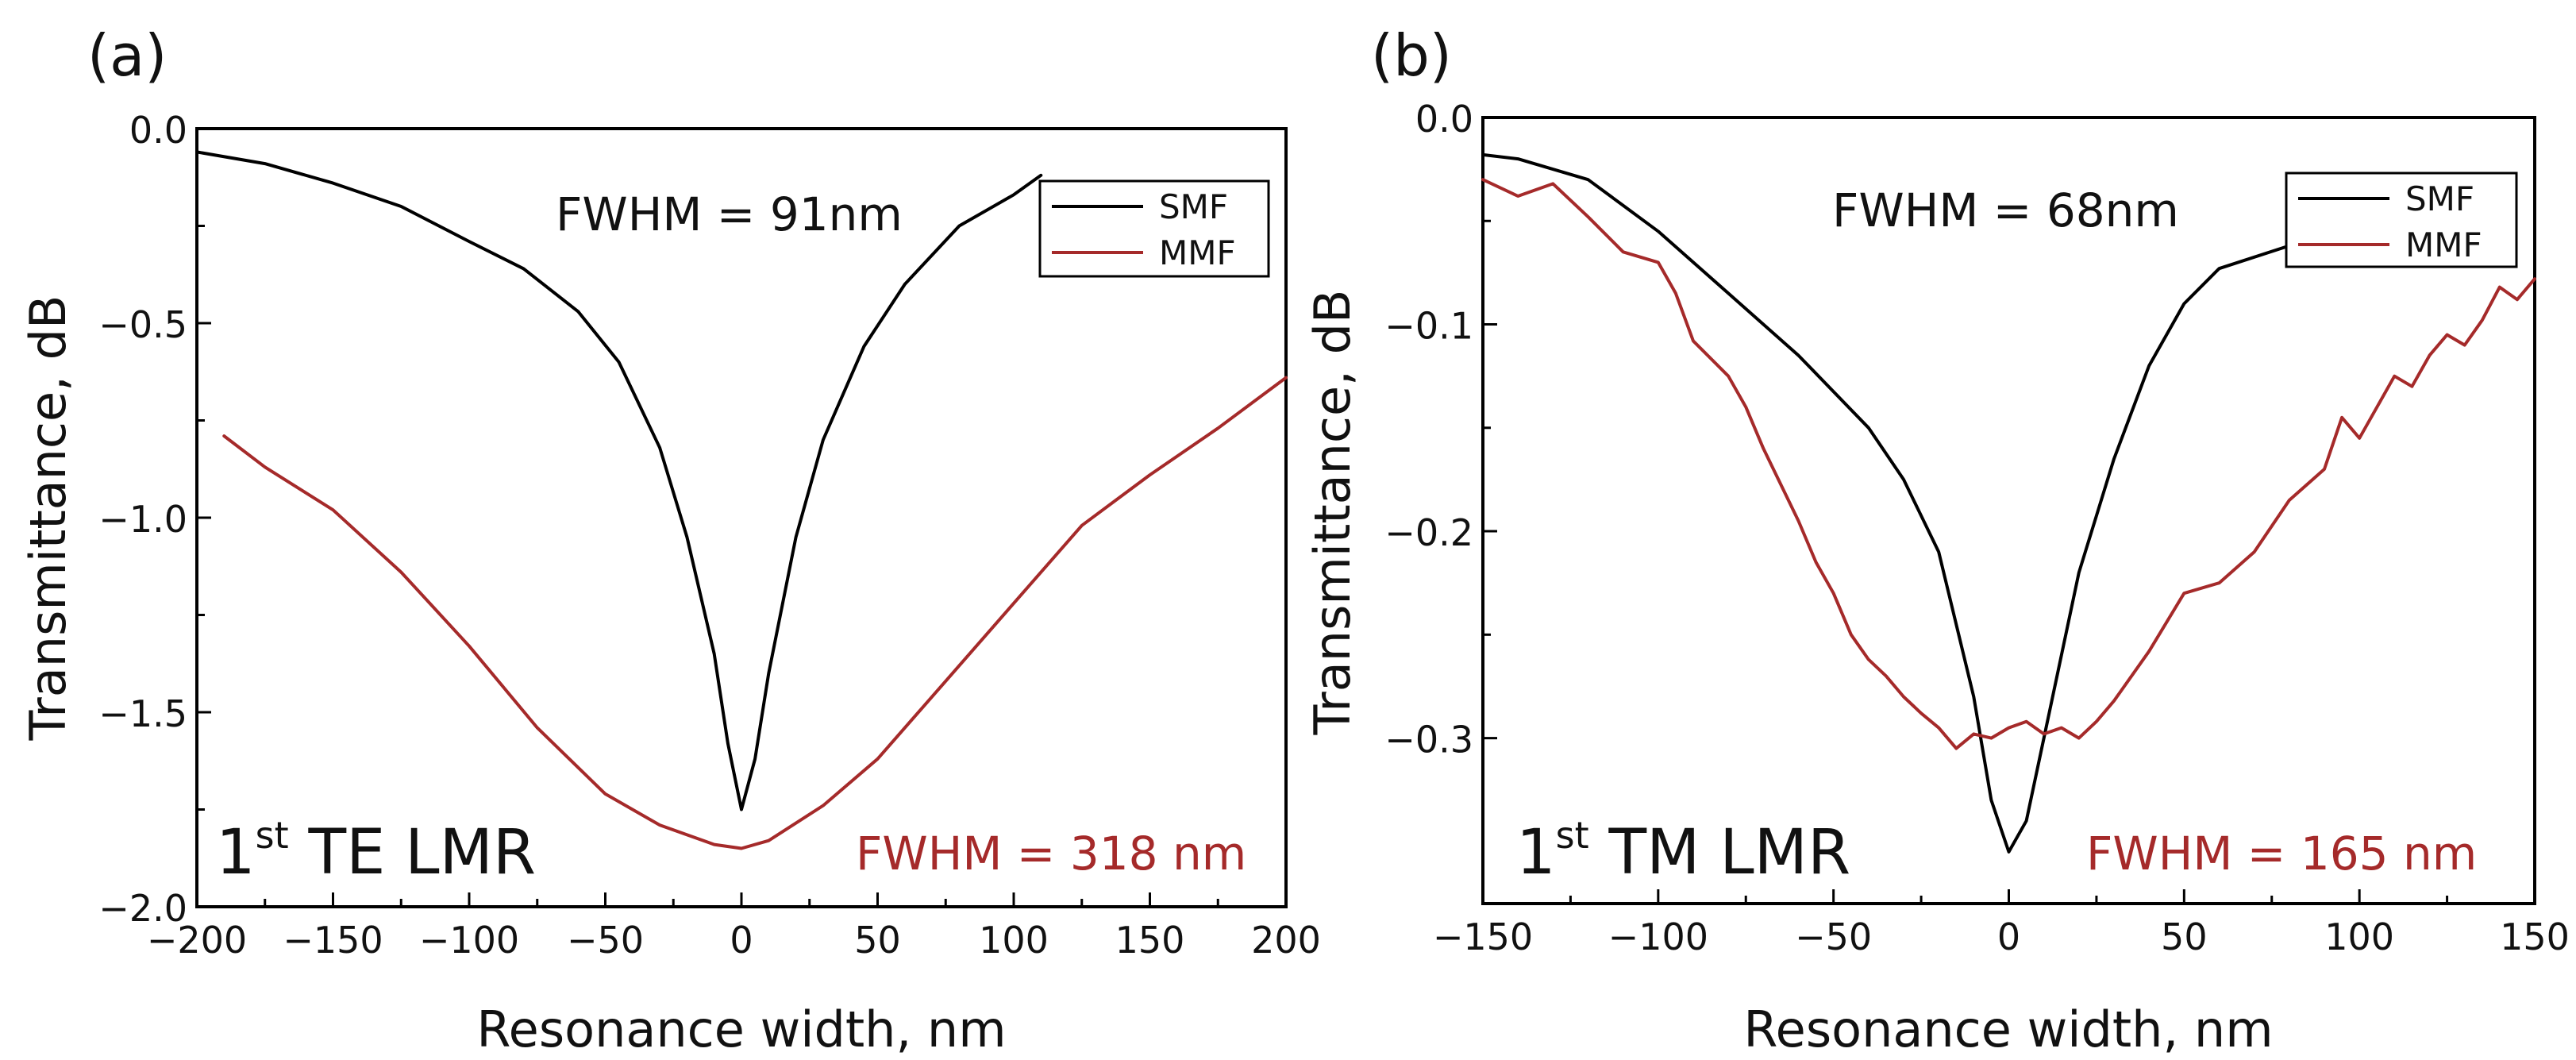 This screenshot has width=2576, height=1060. Describe the element at coordinates (142, 325) in the screenshot. I see `y-tick-label: −0.5` at that location.